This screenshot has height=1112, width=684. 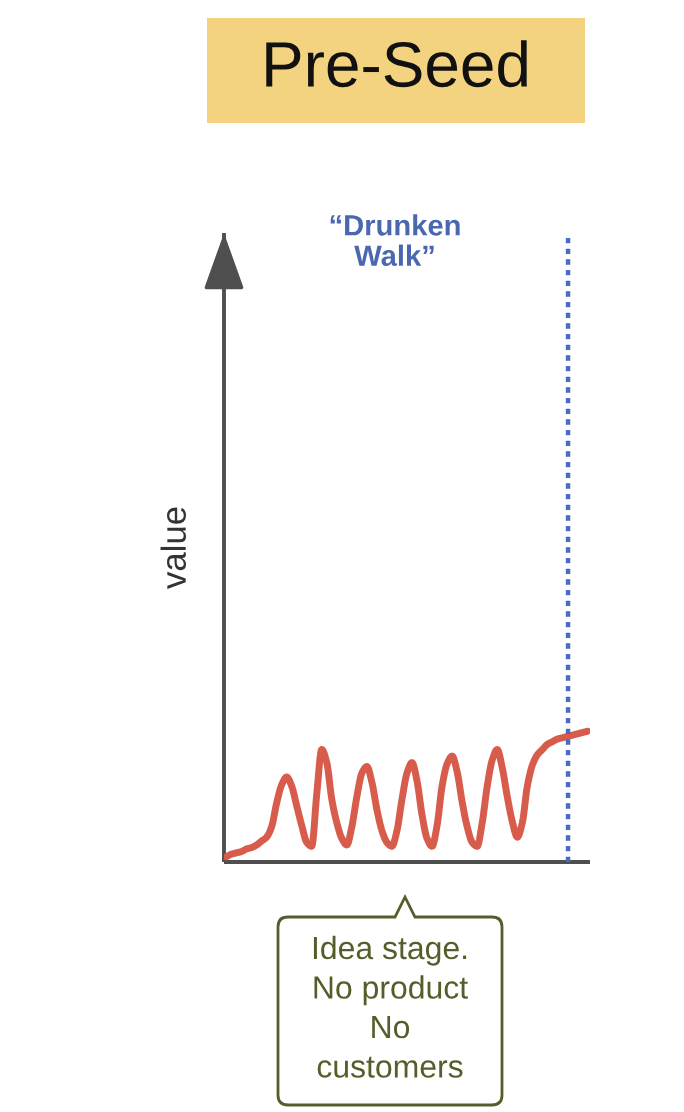 I want to click on y-axis-title: value, so click(x=173, y=548).